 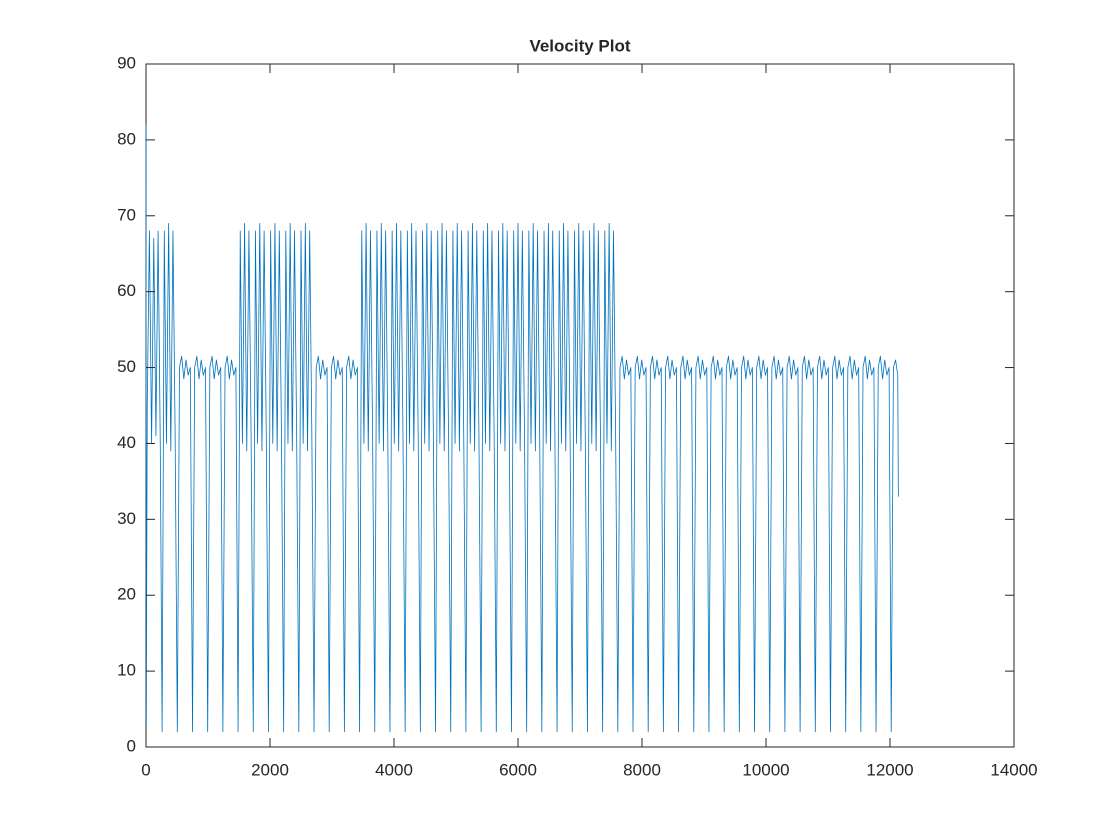 What do you see at coordinates (394, 769) in the screenshot?
I see `x-tick-label: 4000` at bounding box center [394, 769].